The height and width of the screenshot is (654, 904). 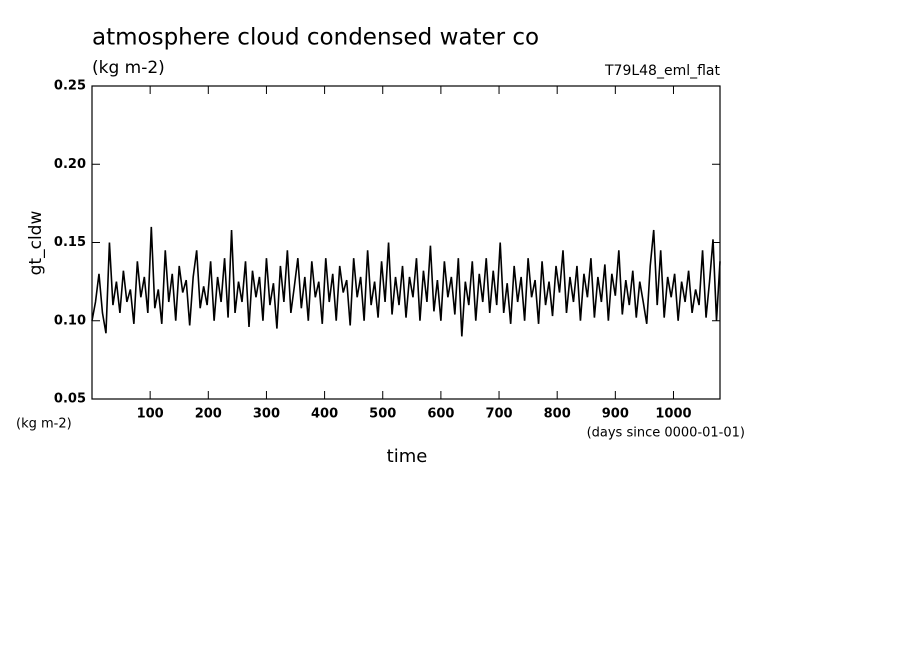 I want to click on chart-title: atmosphere cloud condensed water co, so click(x=315, y=38).